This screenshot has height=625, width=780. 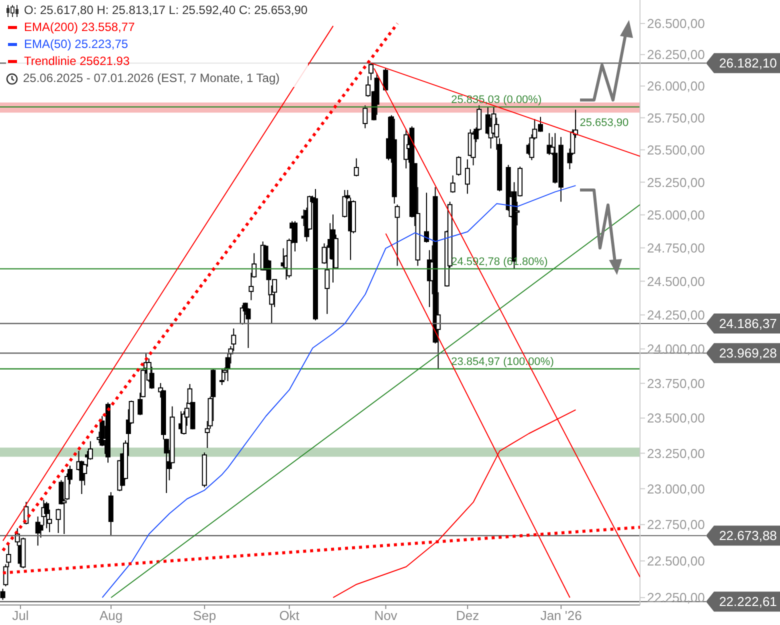 I want to click on y-tick-label: 23.250,00, so click(x=676, y=453).